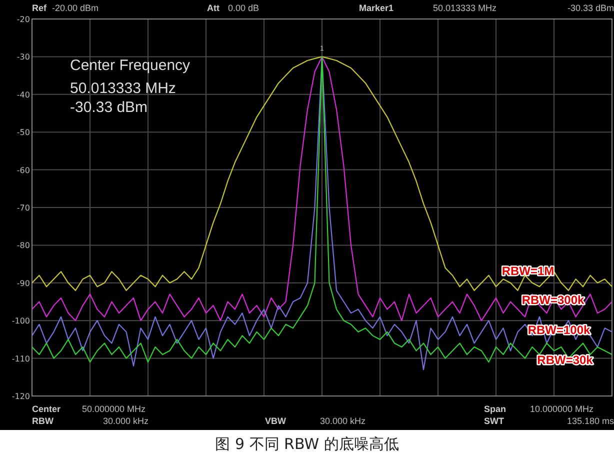  Describe the element at coordinates (376, 8) in the screenshot. I see `text: Marker1` at that location.